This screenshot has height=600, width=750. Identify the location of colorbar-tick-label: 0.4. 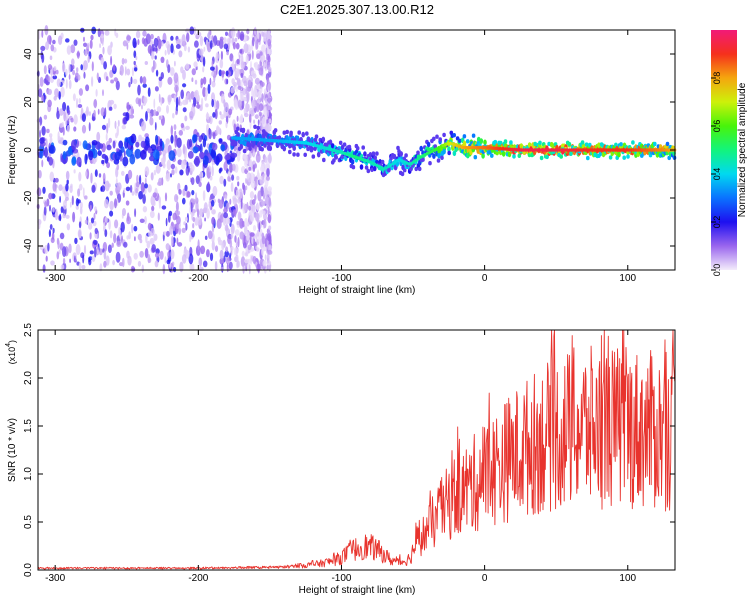
(717, 174).